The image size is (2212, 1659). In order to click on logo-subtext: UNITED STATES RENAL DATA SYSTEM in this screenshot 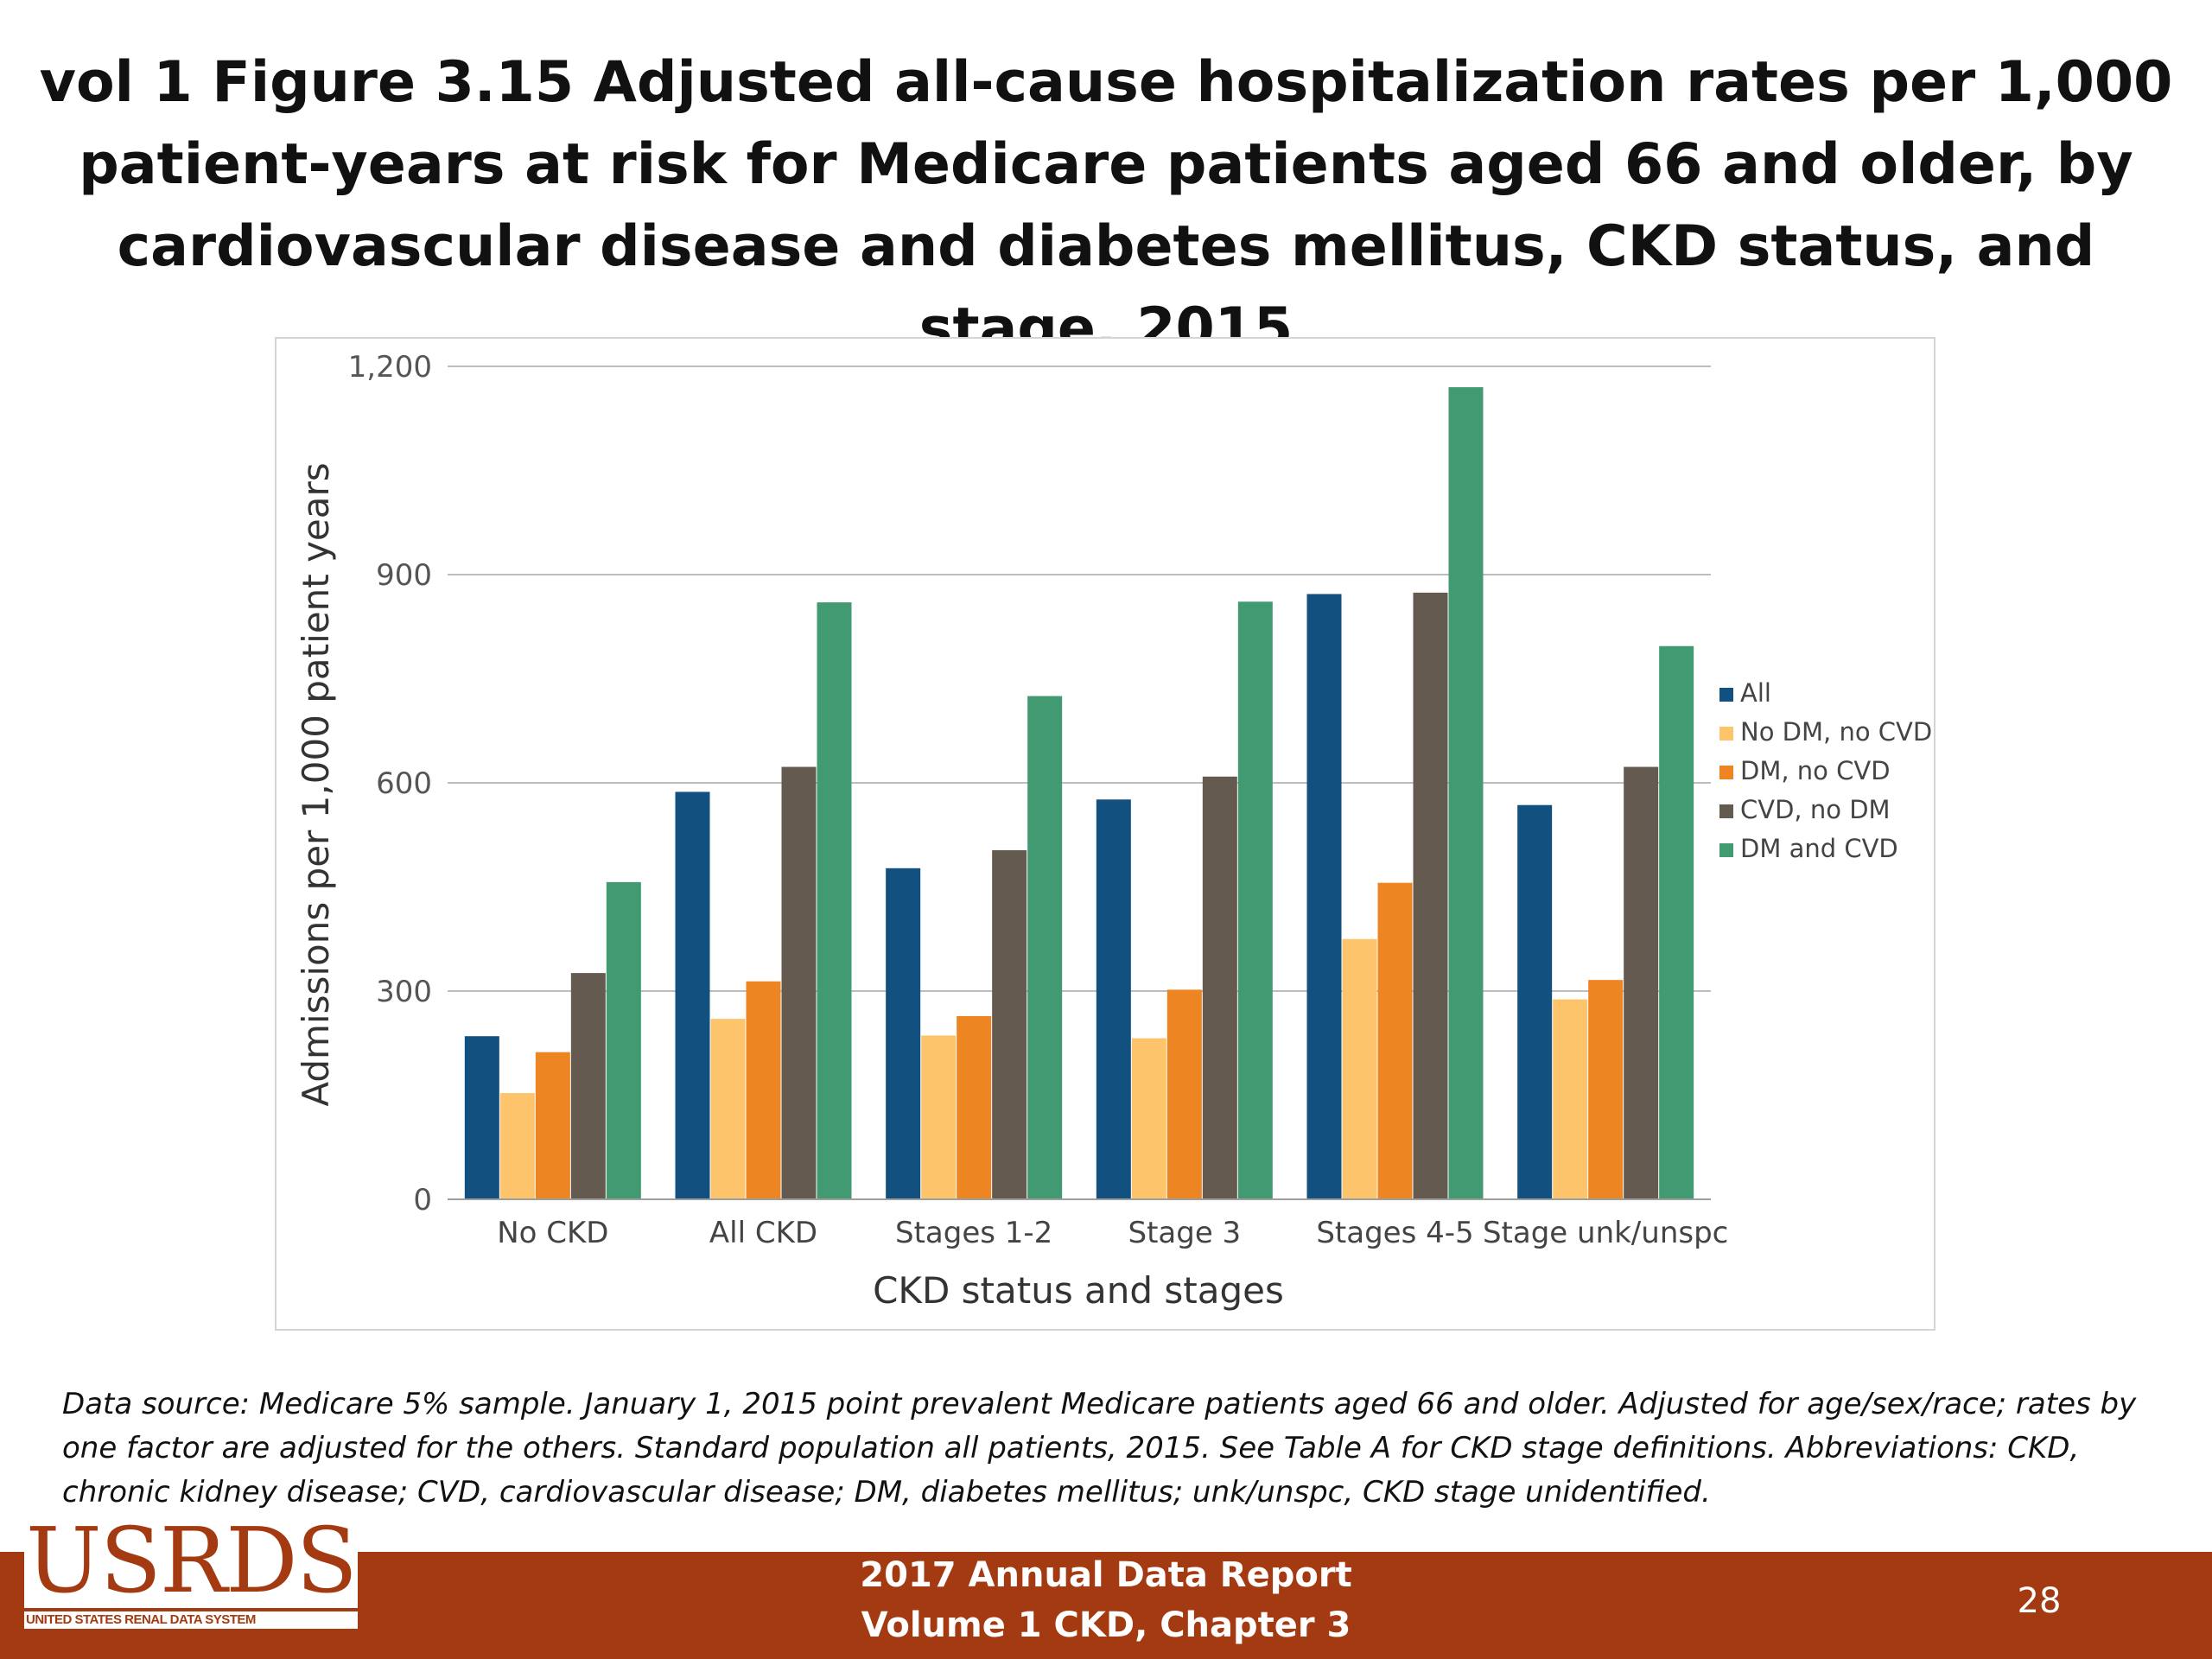, I will do `click(141, 1619)`.